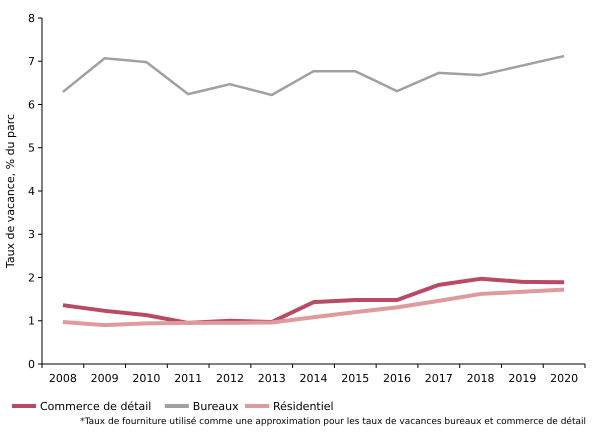 This screenshot has width=598, height=448. Describe the element at coordinates (31, 105) in the screenshot. I see `y-tick-label: 6` at that location.